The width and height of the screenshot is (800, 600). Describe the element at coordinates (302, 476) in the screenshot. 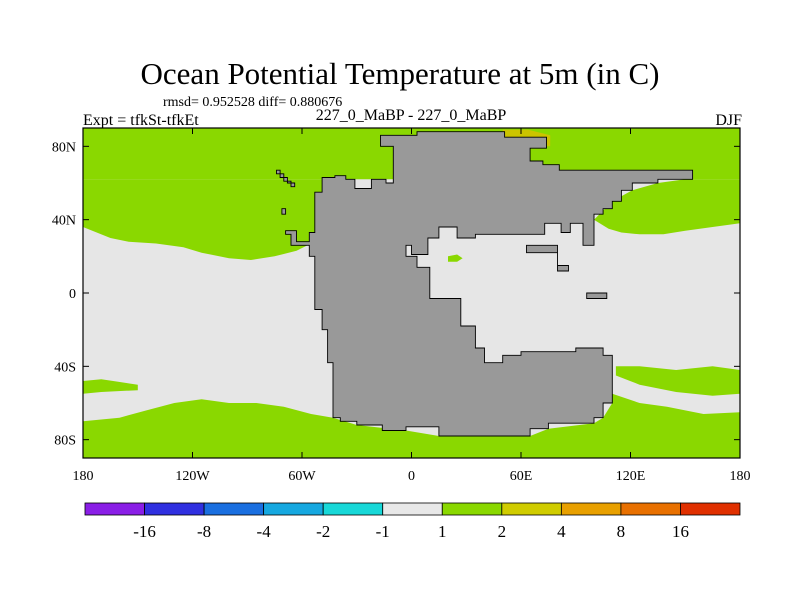

I see `x-tick-label: 60W` at that location.